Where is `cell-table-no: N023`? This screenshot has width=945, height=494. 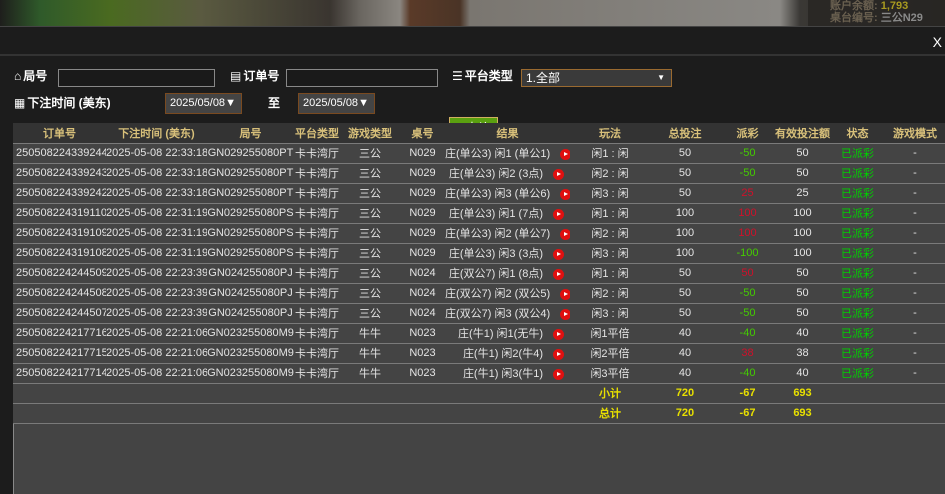 cell-table-no: N023 is located at coordinates (422, 373).